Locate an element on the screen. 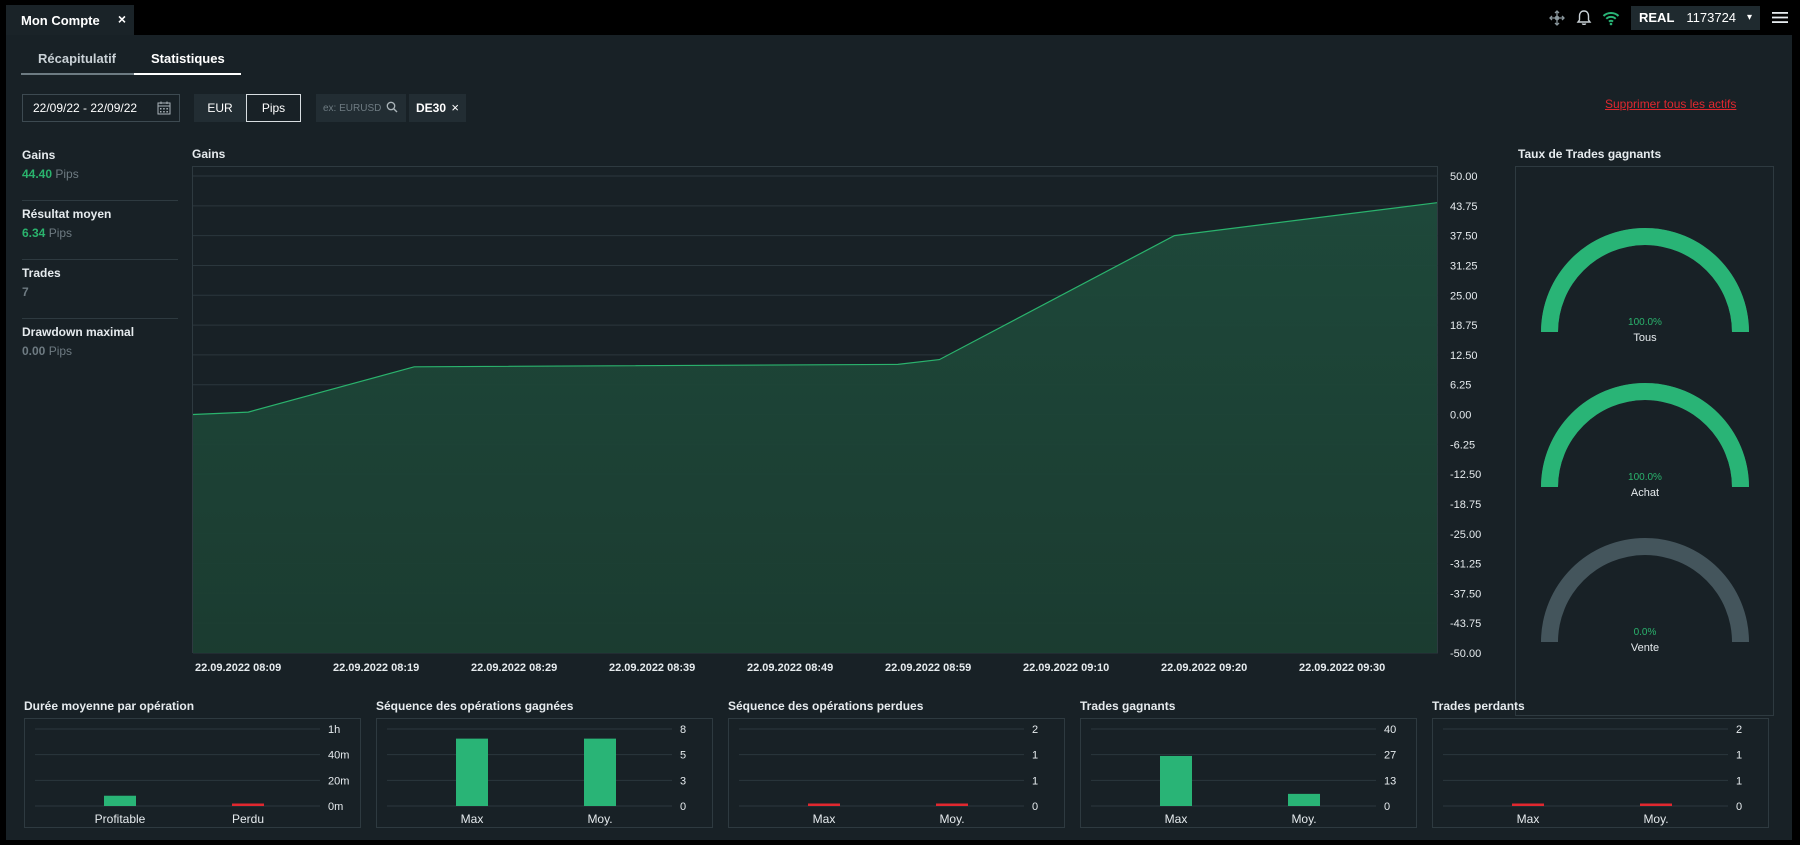  symbol-search-input: ex: EURUSD is located at coordinates (361, 108).